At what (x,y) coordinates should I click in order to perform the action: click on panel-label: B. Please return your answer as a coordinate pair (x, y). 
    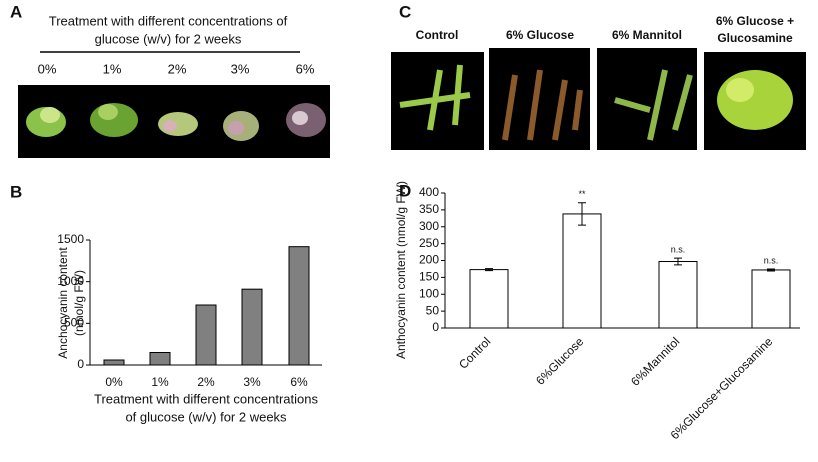
    Looking at the image, I should click on (16, 191).